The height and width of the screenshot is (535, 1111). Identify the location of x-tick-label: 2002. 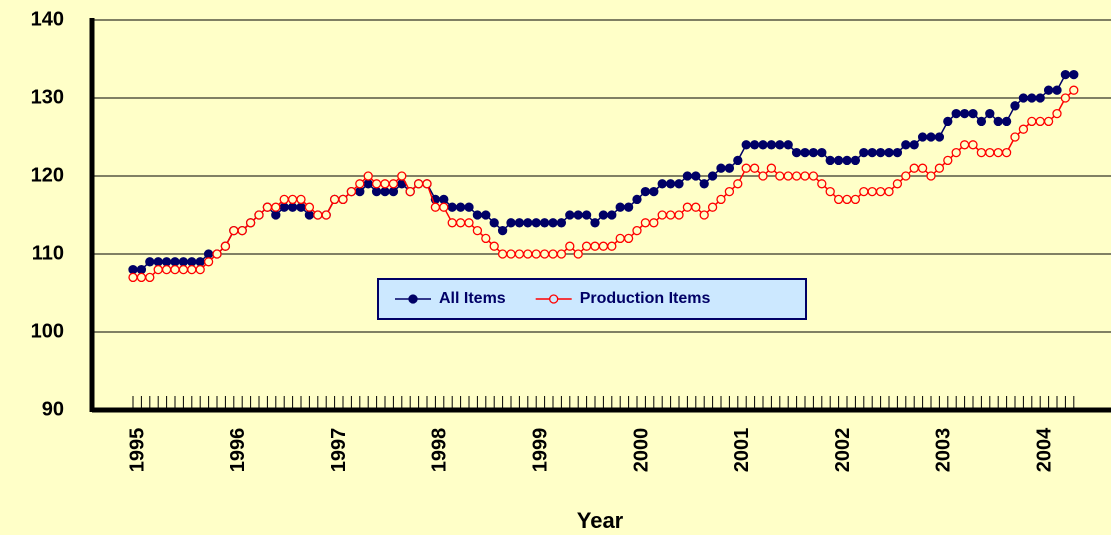
(843, 450).